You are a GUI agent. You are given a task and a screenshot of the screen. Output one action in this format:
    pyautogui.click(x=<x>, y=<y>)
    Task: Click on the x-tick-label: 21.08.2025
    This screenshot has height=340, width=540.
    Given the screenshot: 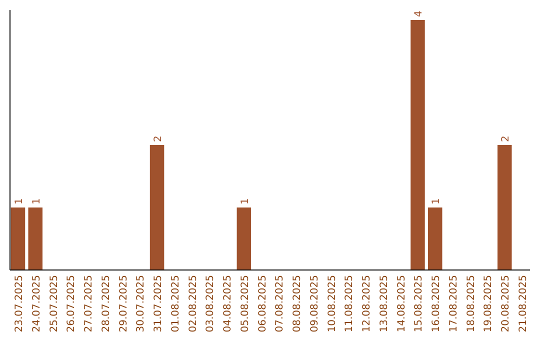 What is the action you would take?
    pyautogui.click(x=524, y=303)
    